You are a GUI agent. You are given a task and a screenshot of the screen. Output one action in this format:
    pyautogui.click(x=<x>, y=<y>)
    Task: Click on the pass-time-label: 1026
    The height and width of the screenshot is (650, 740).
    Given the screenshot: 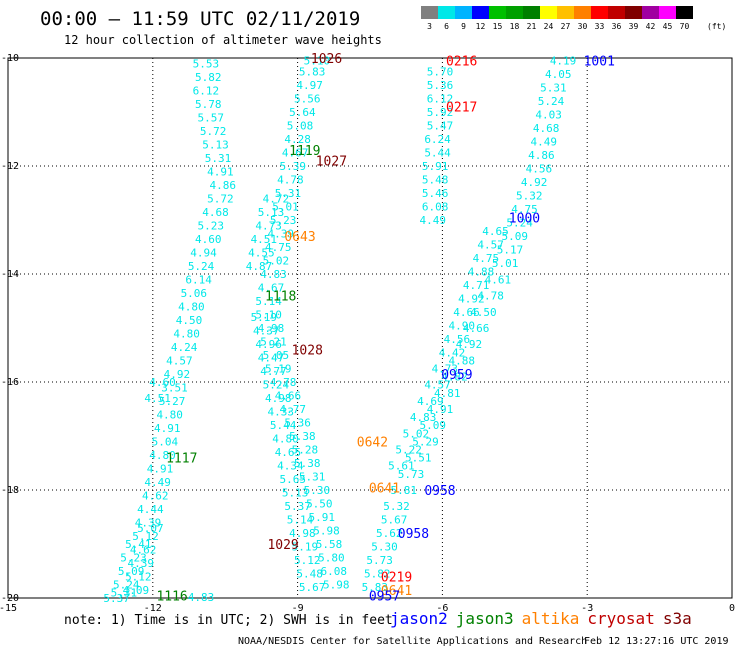 What is the action you would take?
    pyautogui.click(x=326, y=59)
    